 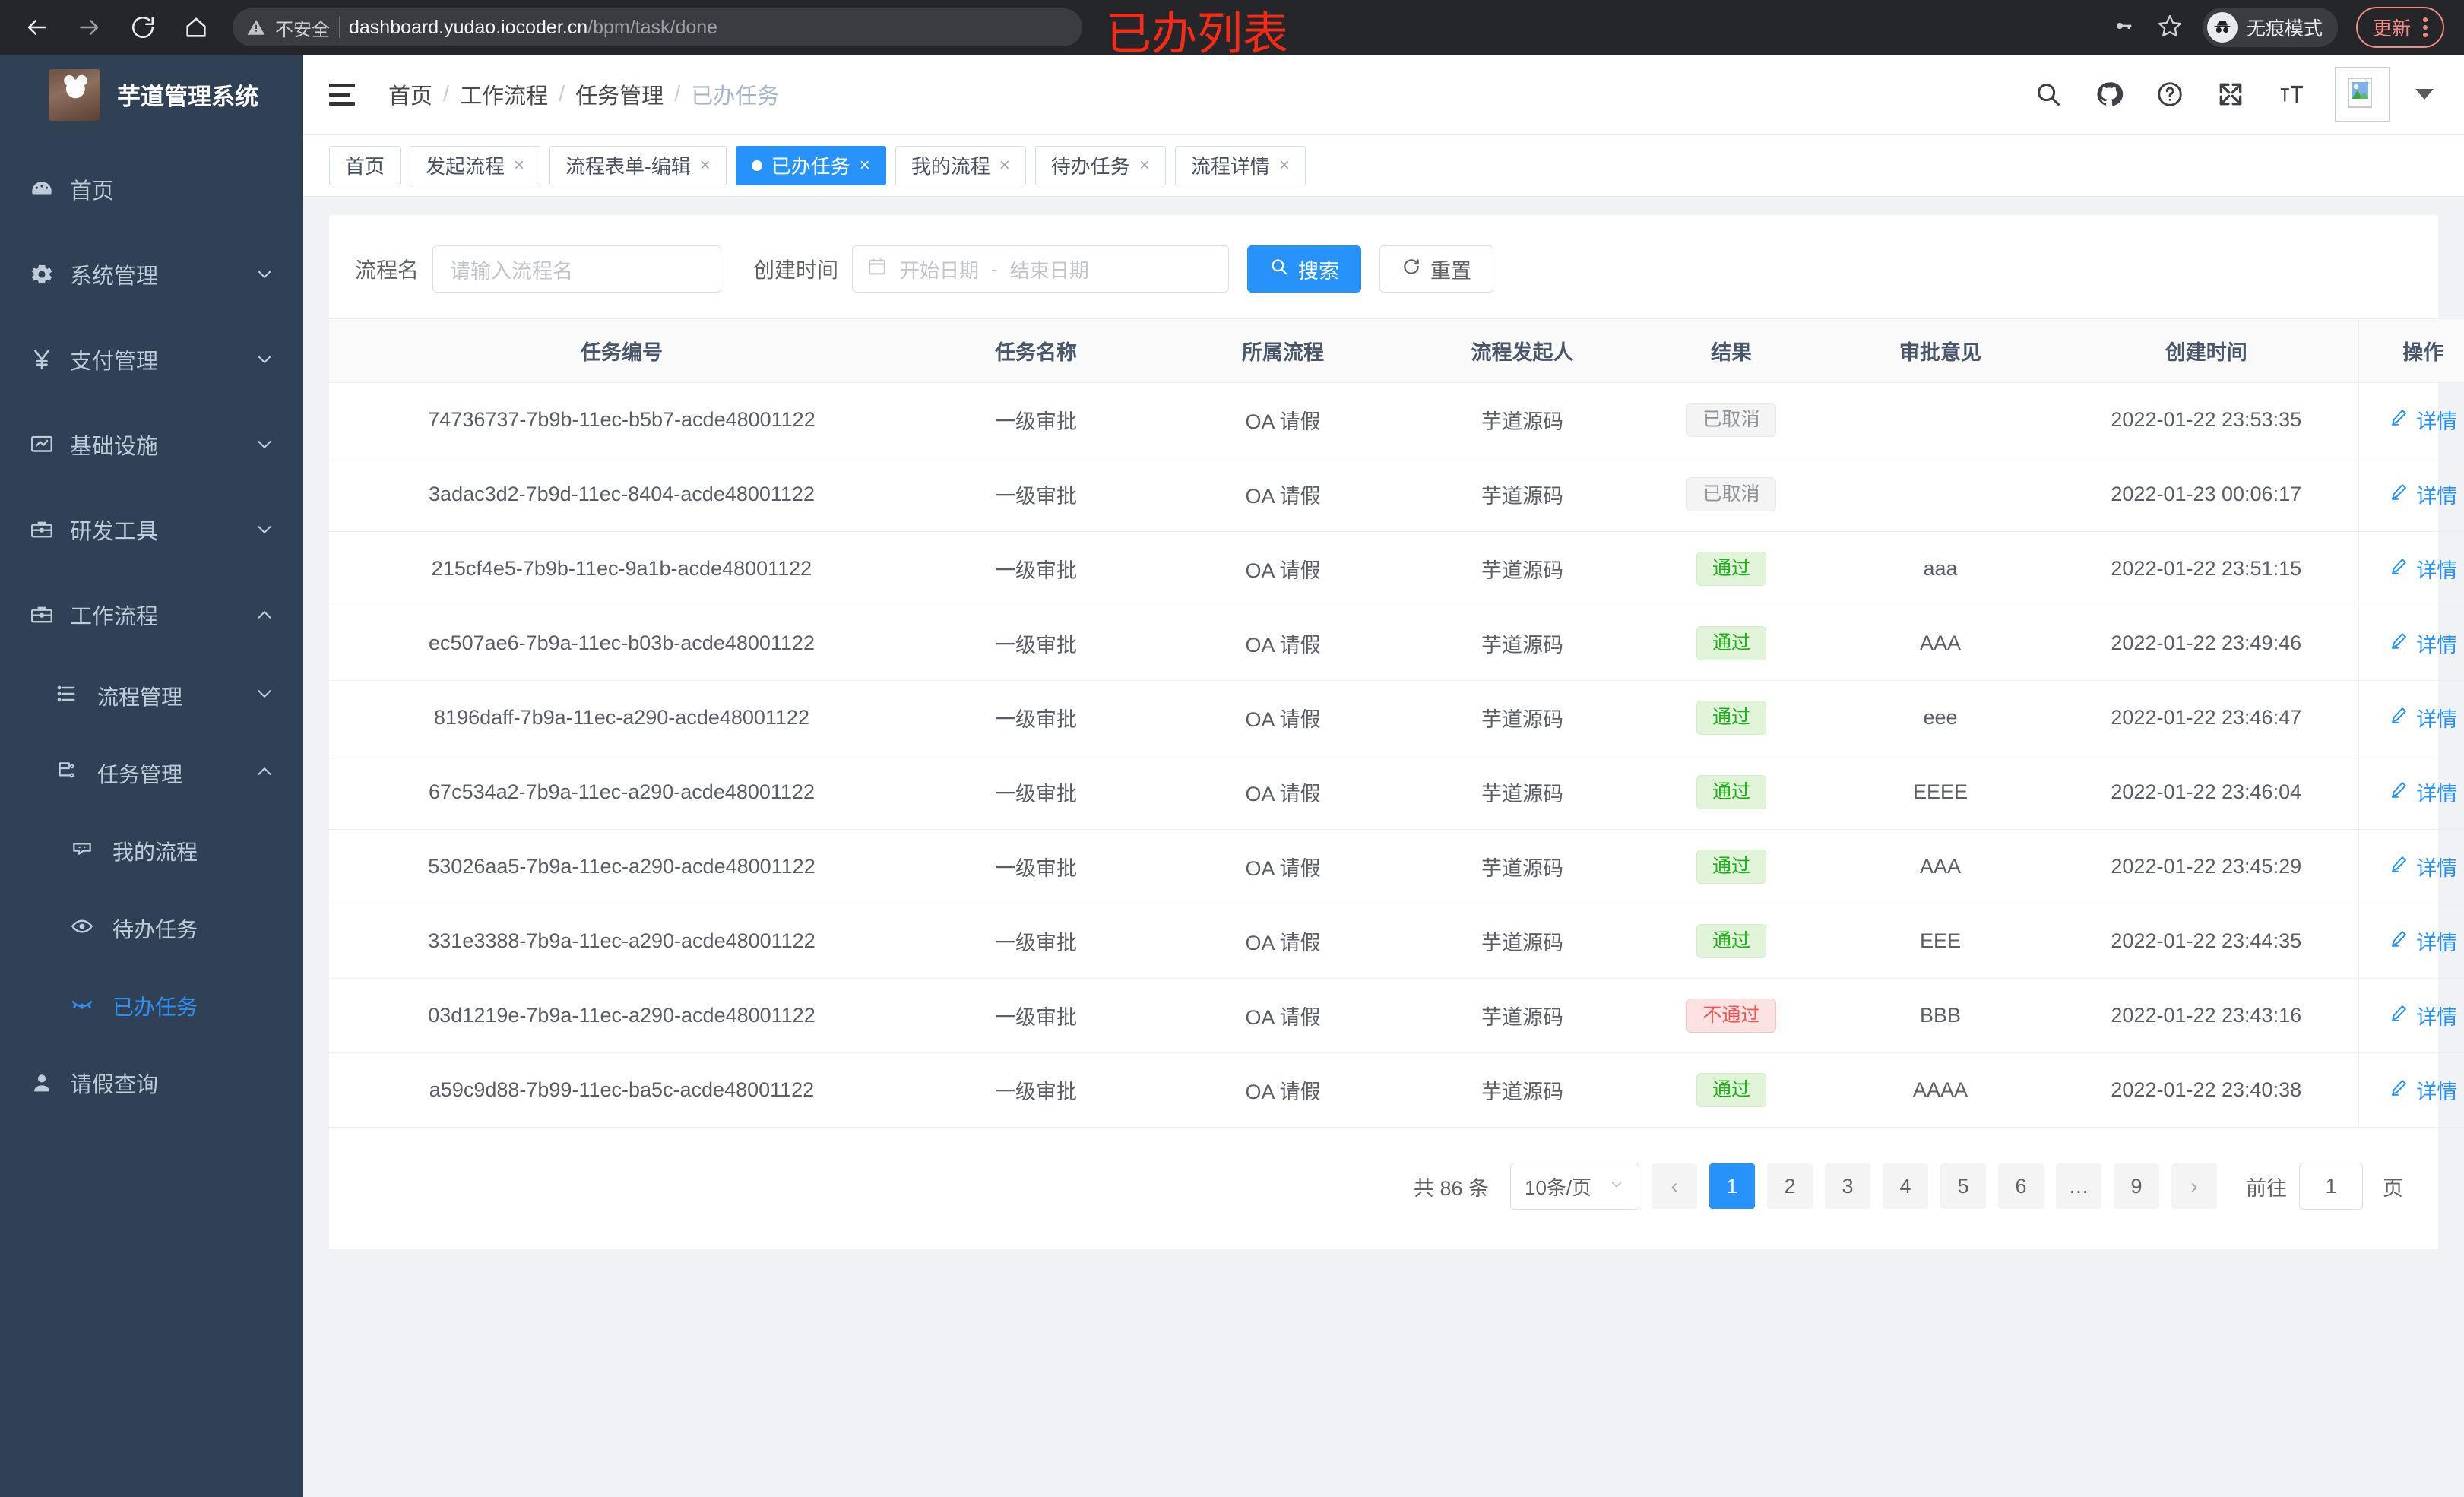 What do you see at coordinates (475, 165) in the screenshot?
I see `tab-start-process: 发起流程 ×` at bounding box center [475, 165].